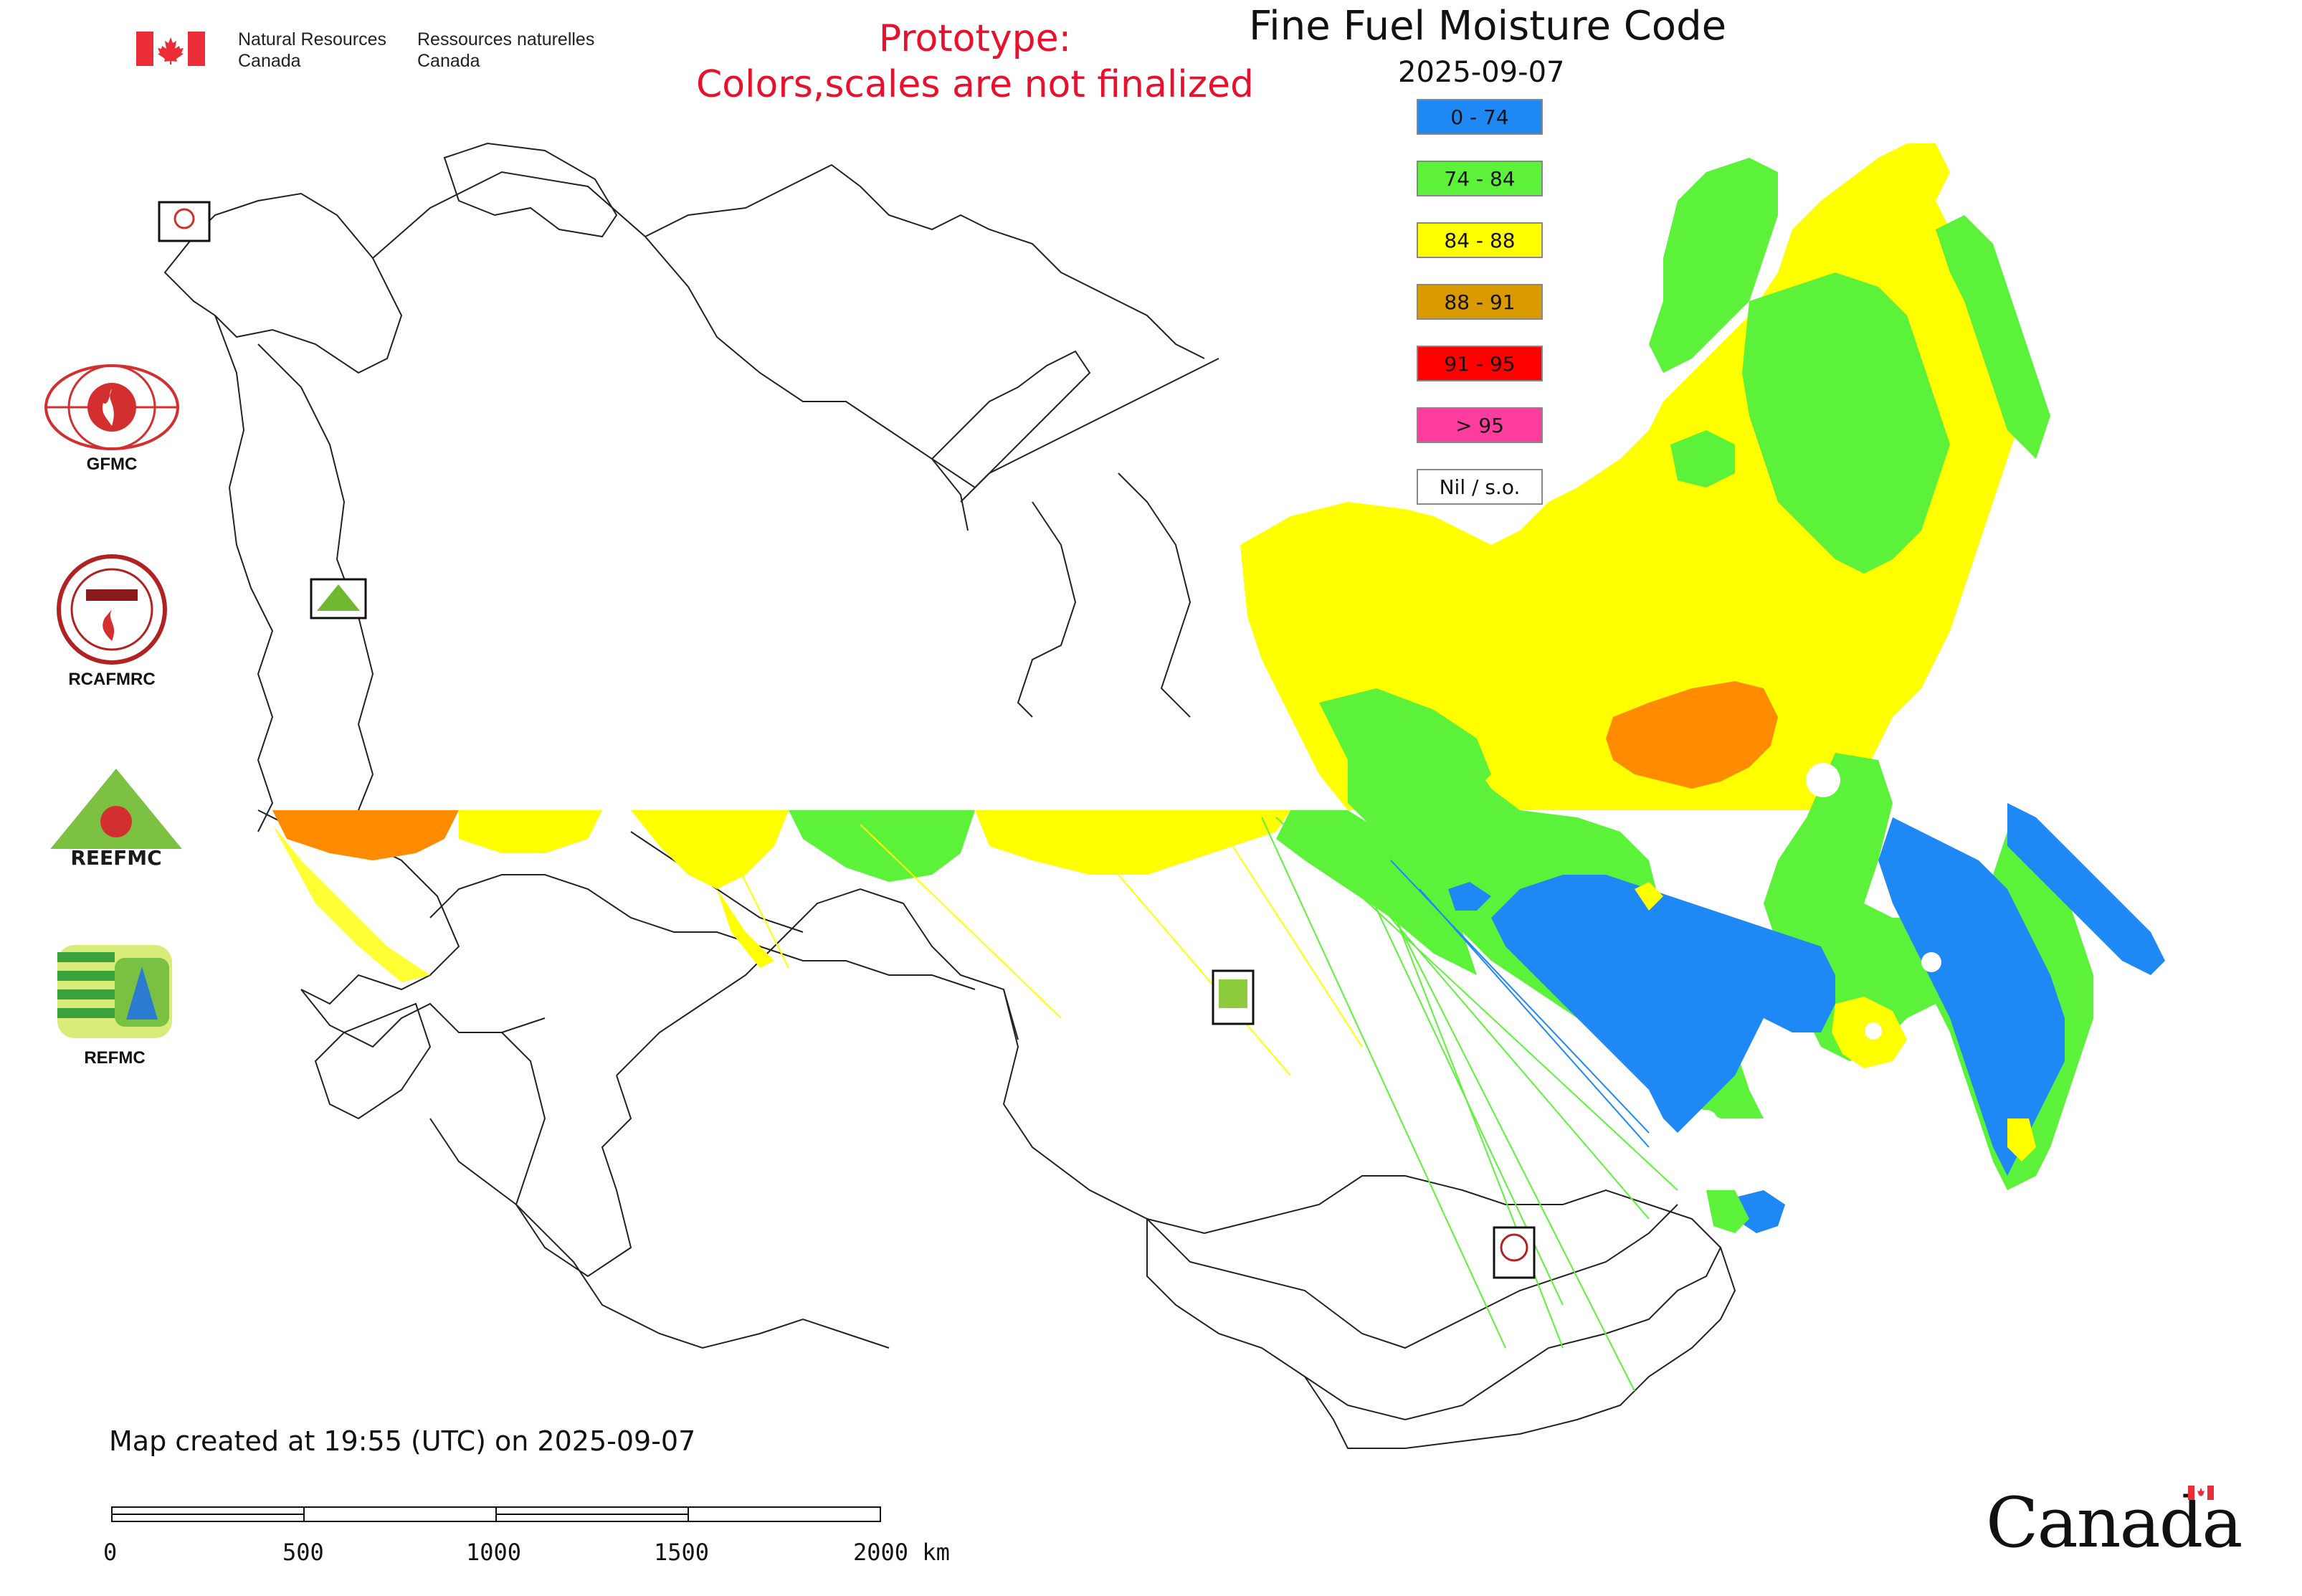 The height and width of the screenshot is (1596, 2302). What do you see at coordinates (2114, 1523) in the screenshot?
I see `canada-wordmark: Canada` at bounding box center [2114, 1523].